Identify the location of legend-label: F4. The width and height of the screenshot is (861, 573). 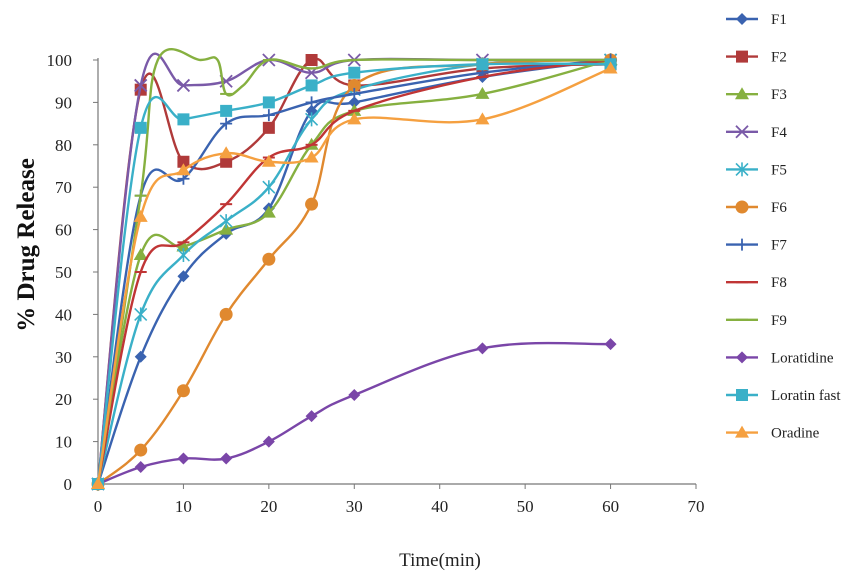
(779, 133).